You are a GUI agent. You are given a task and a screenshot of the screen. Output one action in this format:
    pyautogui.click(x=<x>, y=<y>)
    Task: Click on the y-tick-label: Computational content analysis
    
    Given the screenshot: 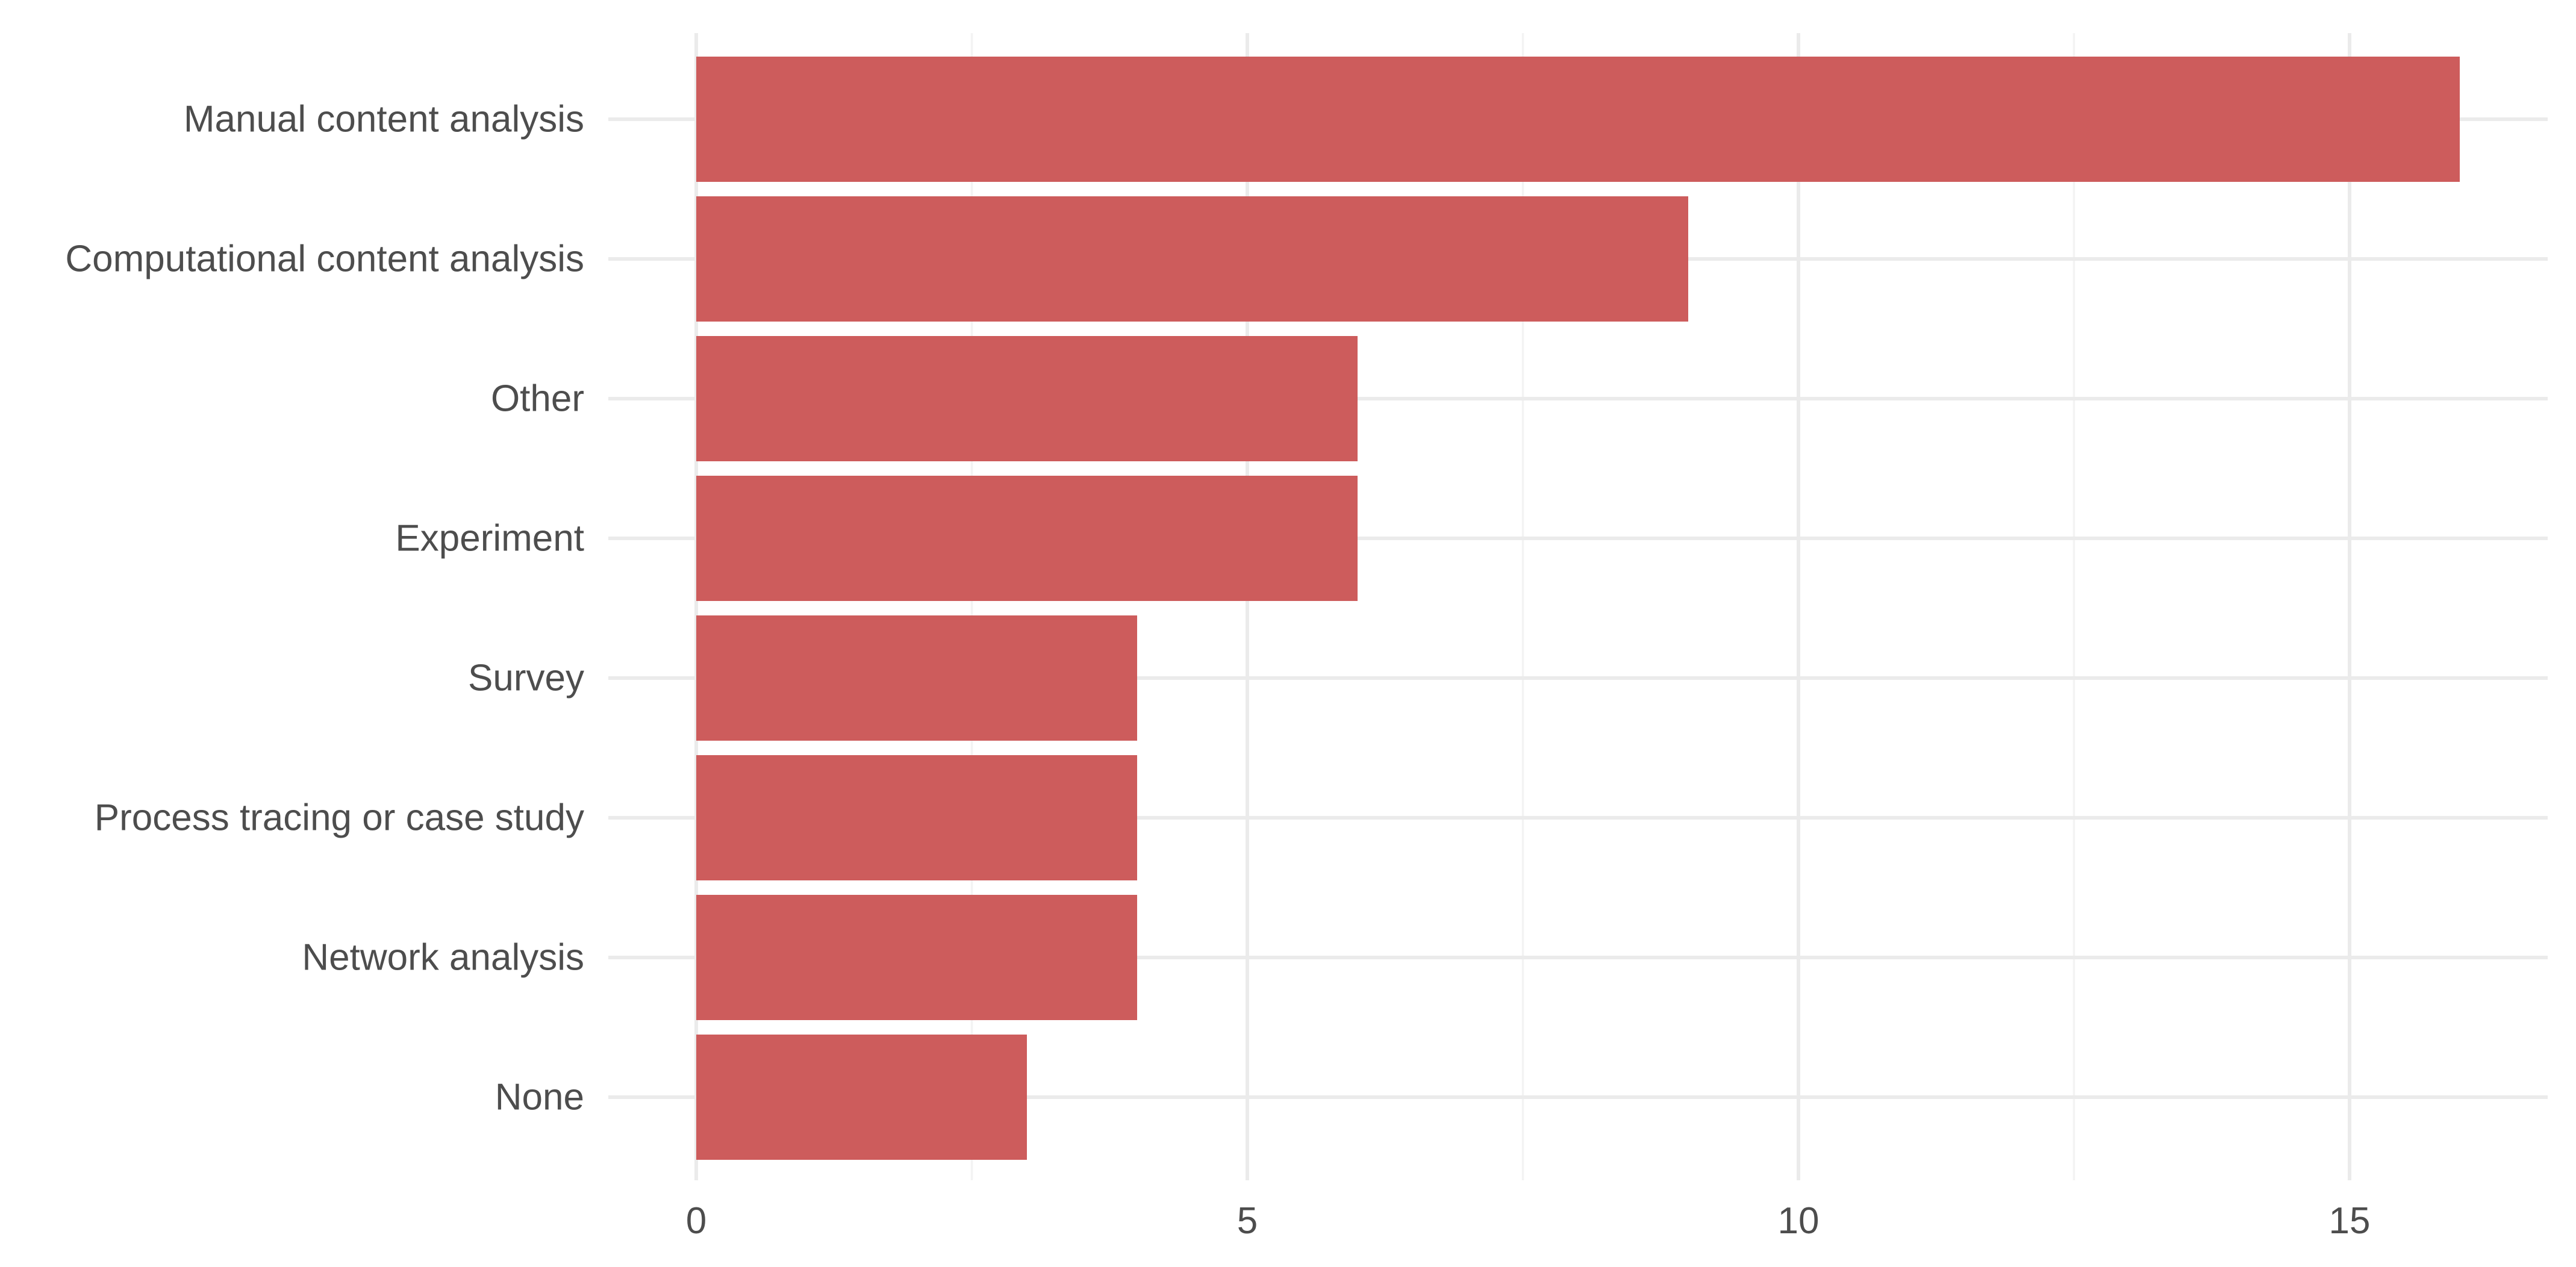 What is the action you would take?
    pyautogui.click(x=324, y=259)
    